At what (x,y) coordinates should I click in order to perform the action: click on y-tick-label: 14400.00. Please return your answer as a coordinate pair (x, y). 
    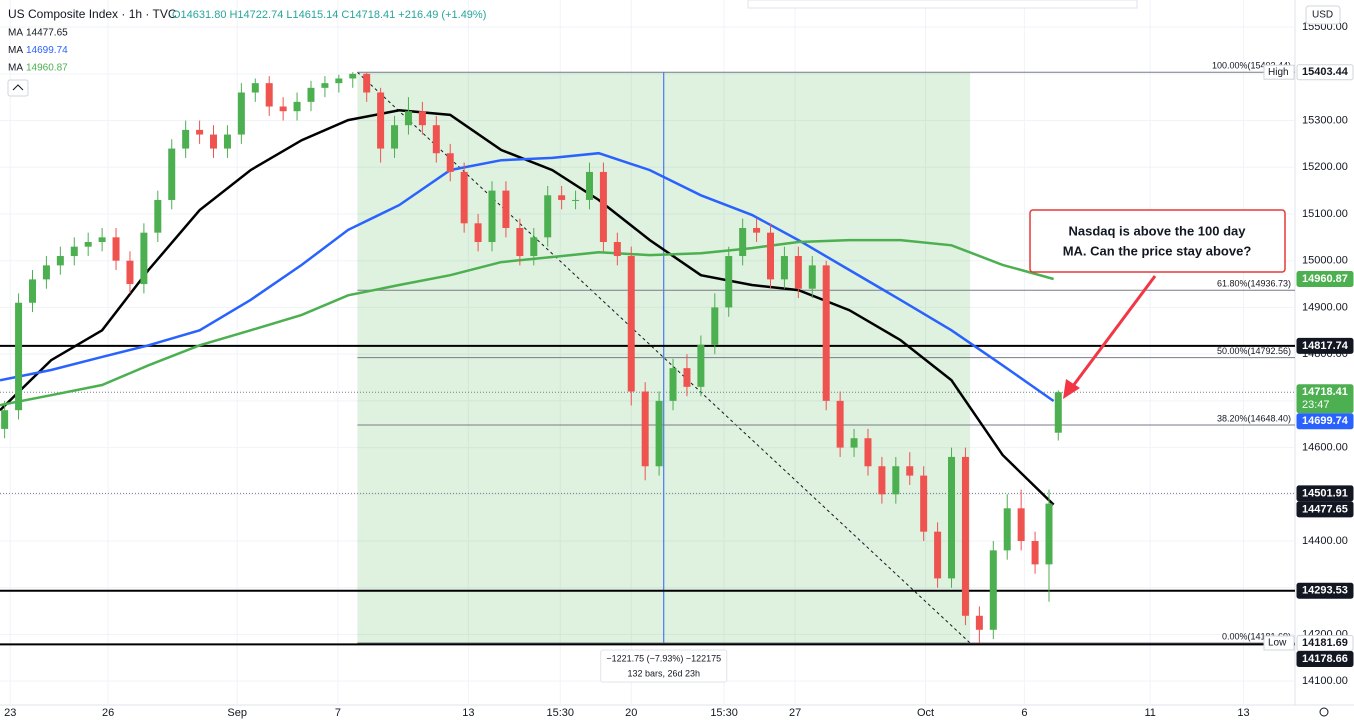
    Looking at the image, I should click on (1325, 541).